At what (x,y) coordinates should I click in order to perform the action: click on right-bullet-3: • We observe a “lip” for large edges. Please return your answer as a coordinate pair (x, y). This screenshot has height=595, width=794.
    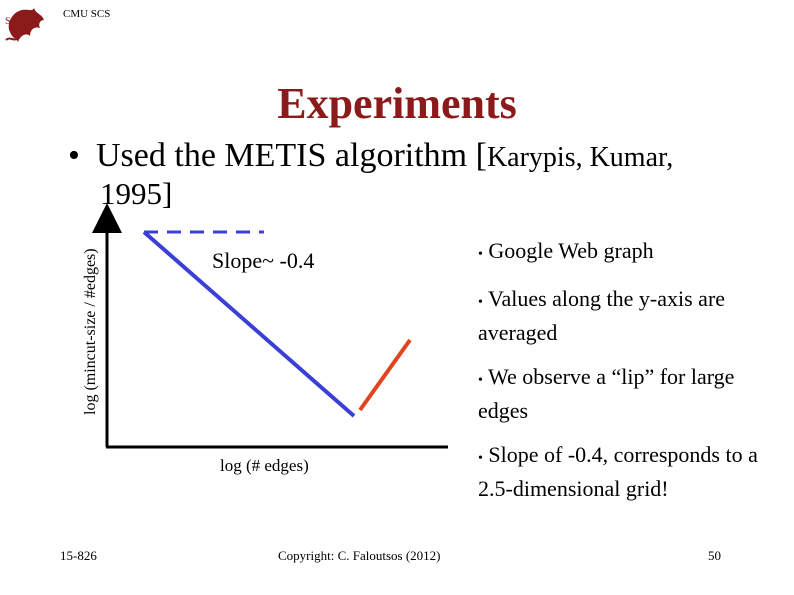
    Looking at the image, I should click on (628, 394).